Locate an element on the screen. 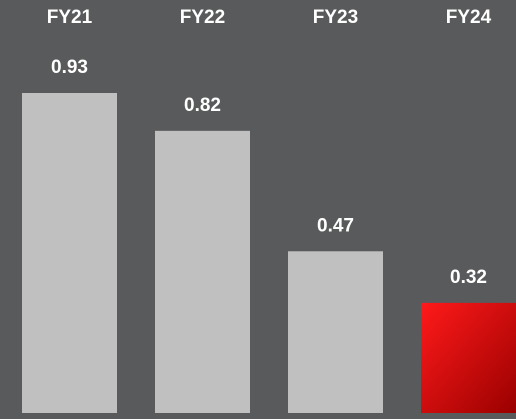 The image size is (516, 419). value-label: 0.82 is located at coordinates (202, 105).